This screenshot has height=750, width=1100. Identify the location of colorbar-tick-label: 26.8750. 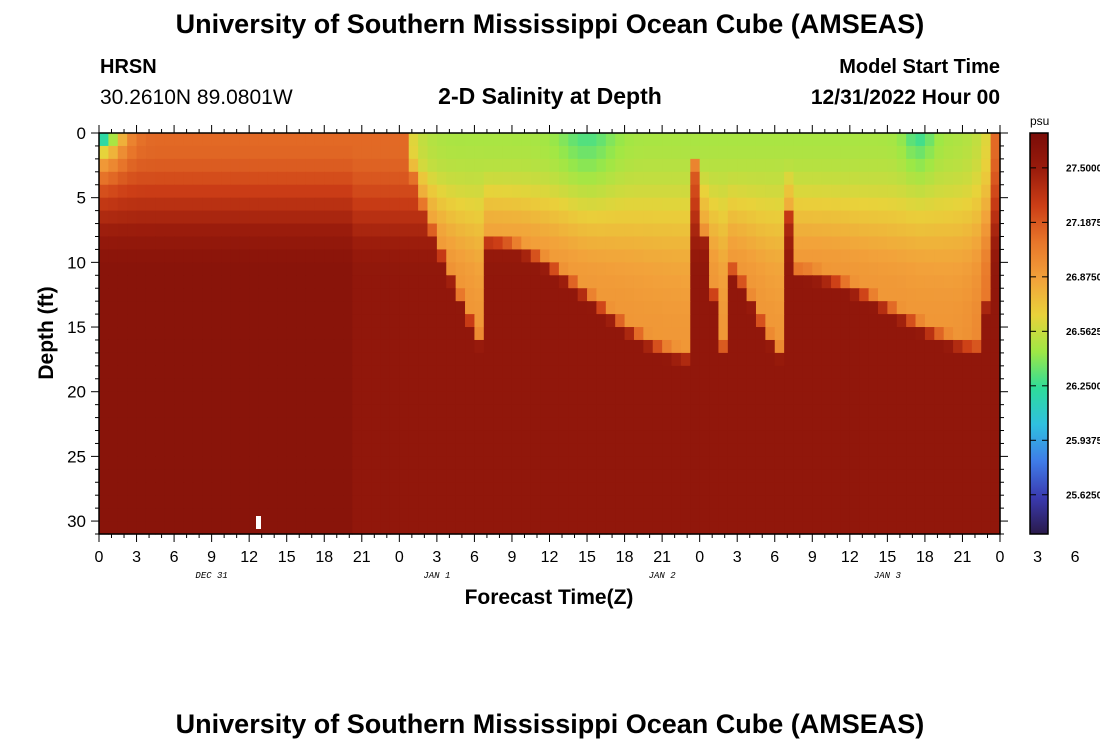
(1083, 277).